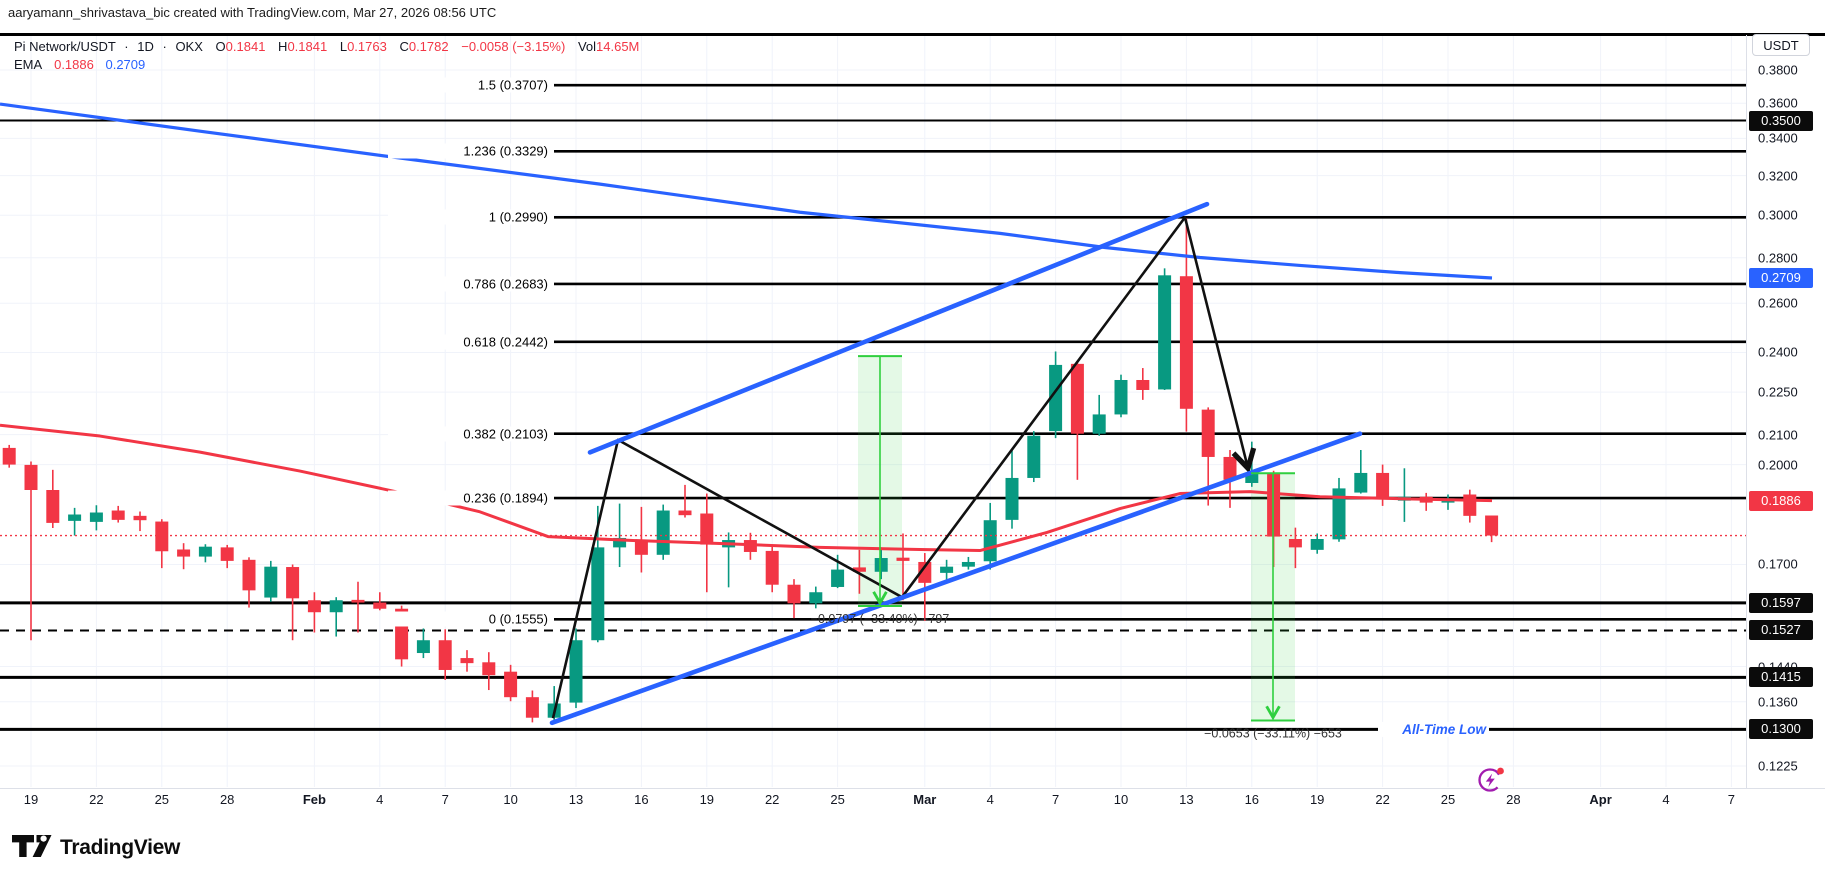  Describe the element at coordinates (471, 217) in the screenshot. I see `fib-level-label: 1 (0.2990)` at that location.